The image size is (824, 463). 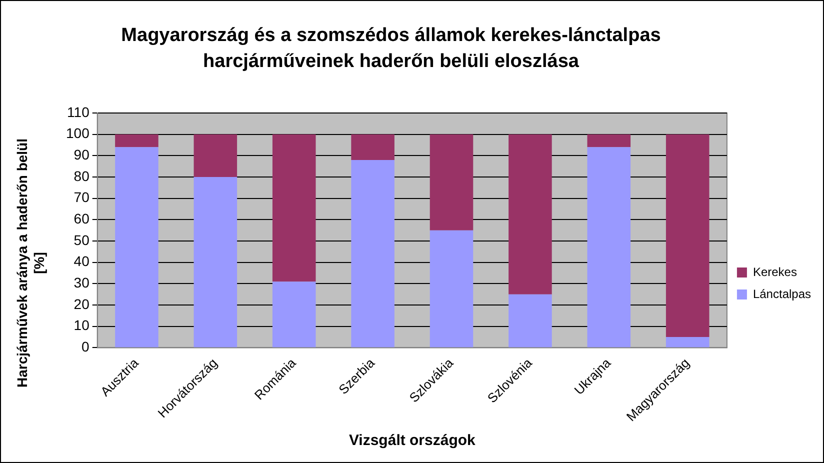 I want to click on chart-title: Magyarország és a szomszédos államok kerekes-lánctalpas harcjárműveinek haderőn belüli eloszlása, so click(x=391, y=49).